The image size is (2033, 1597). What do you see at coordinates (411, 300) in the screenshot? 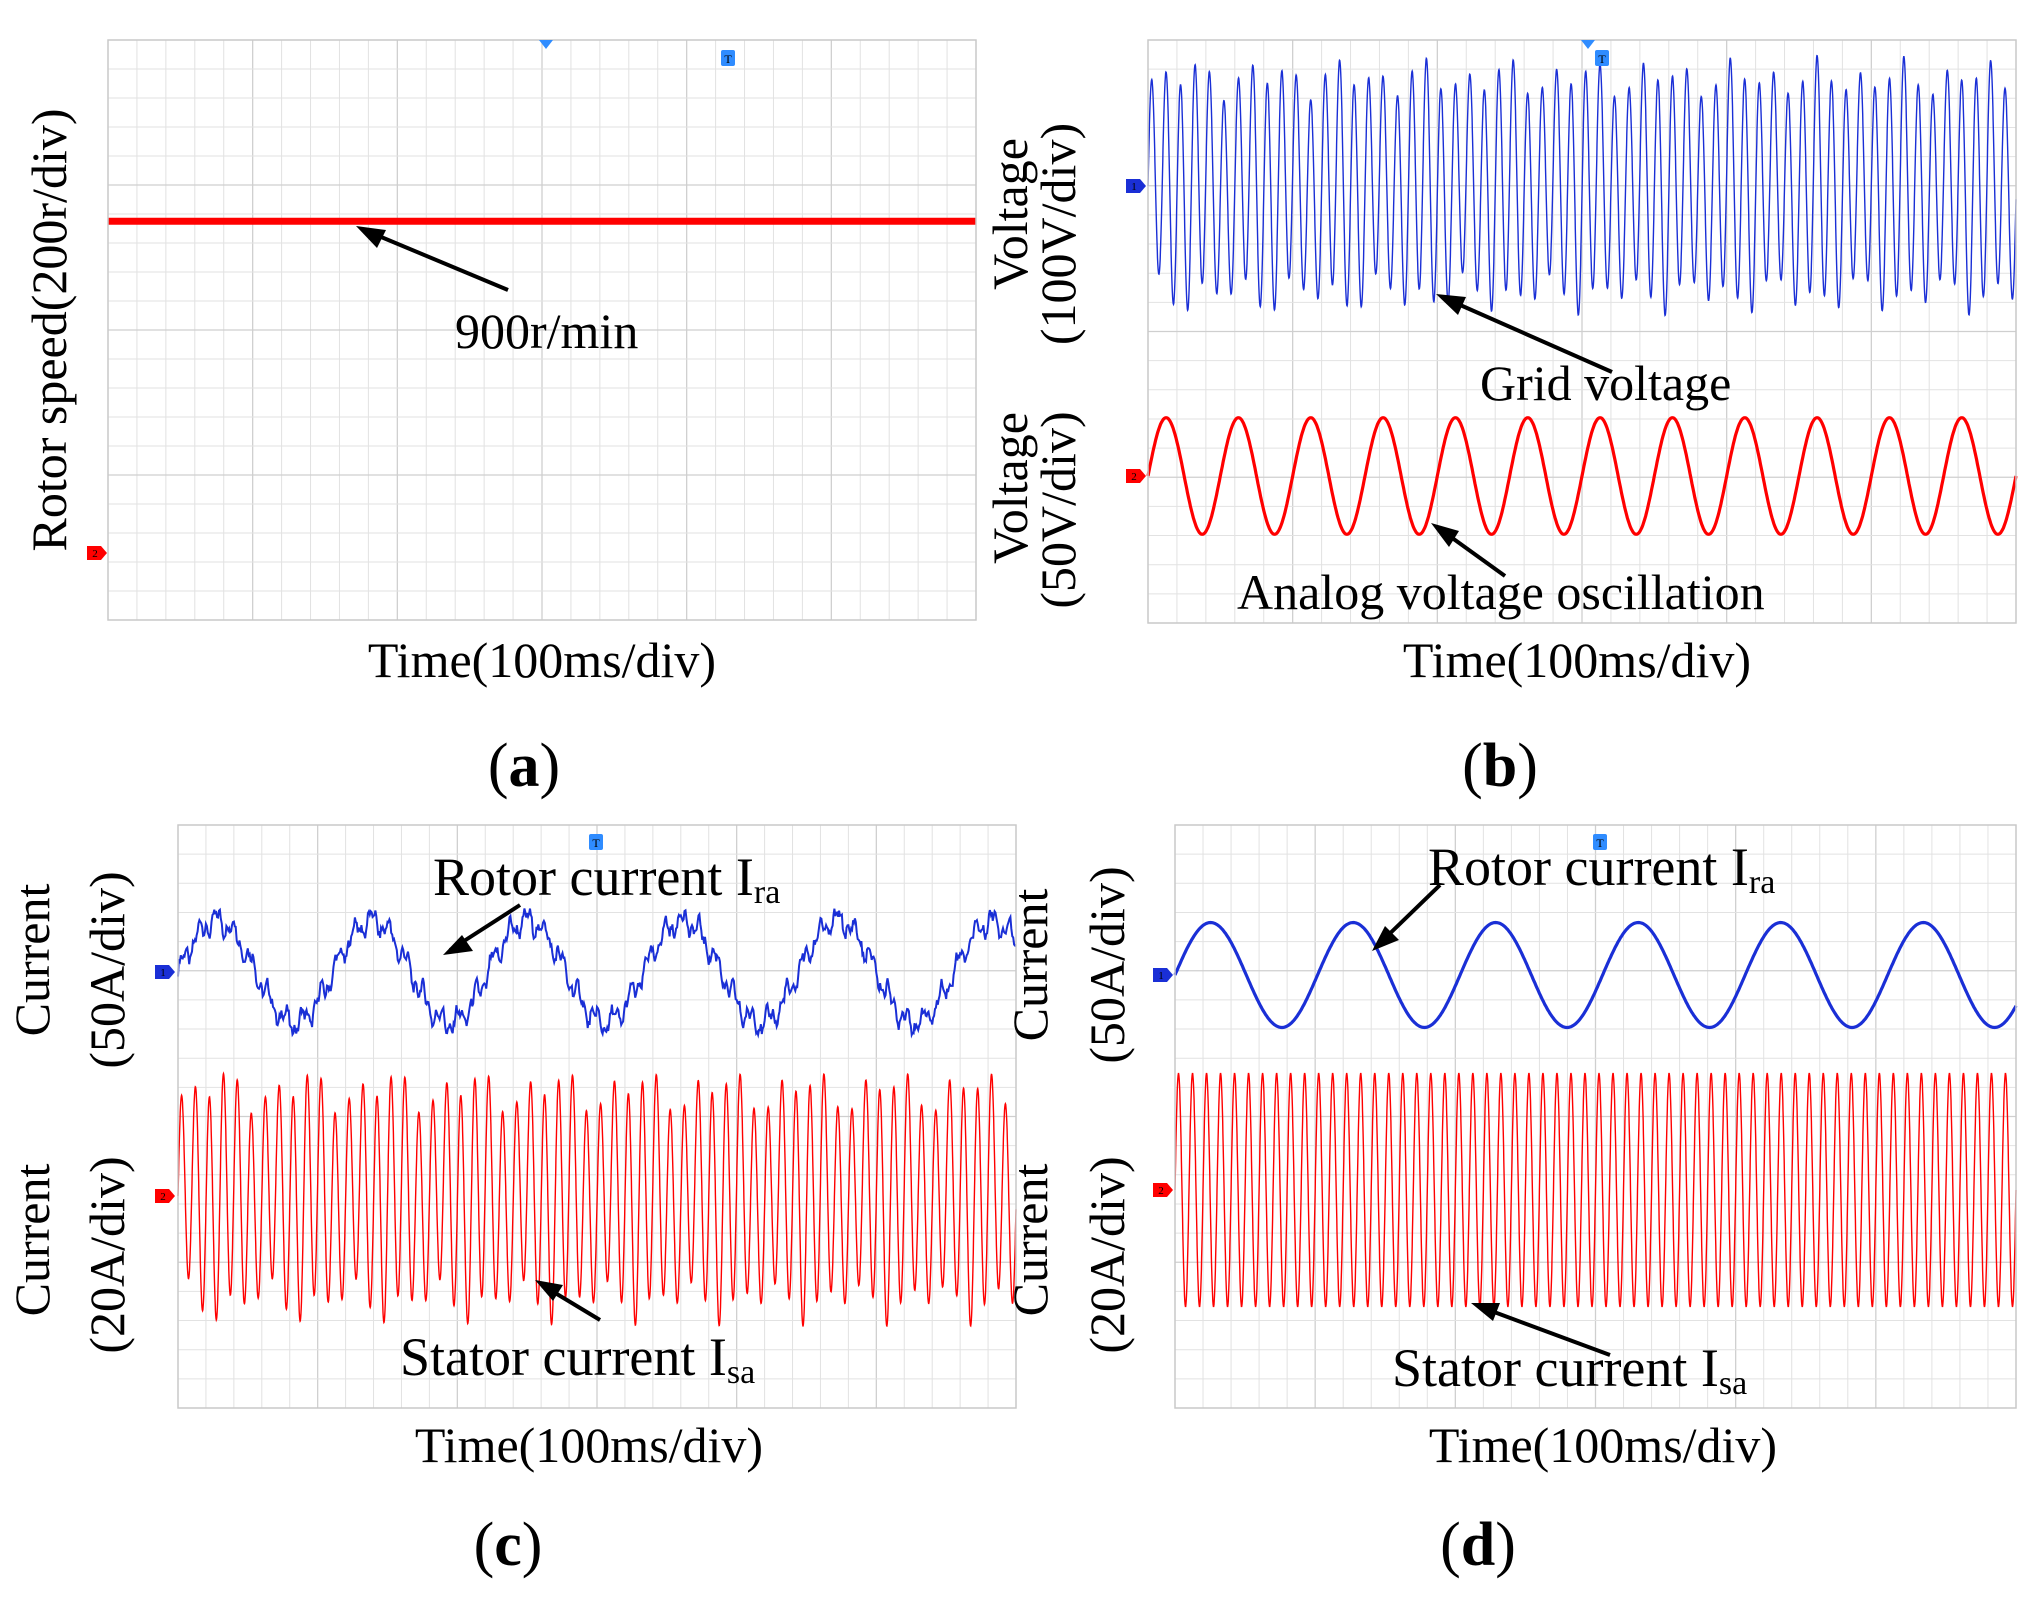
I see `panel-a-markers: T2` at bounding box center [411, 300].